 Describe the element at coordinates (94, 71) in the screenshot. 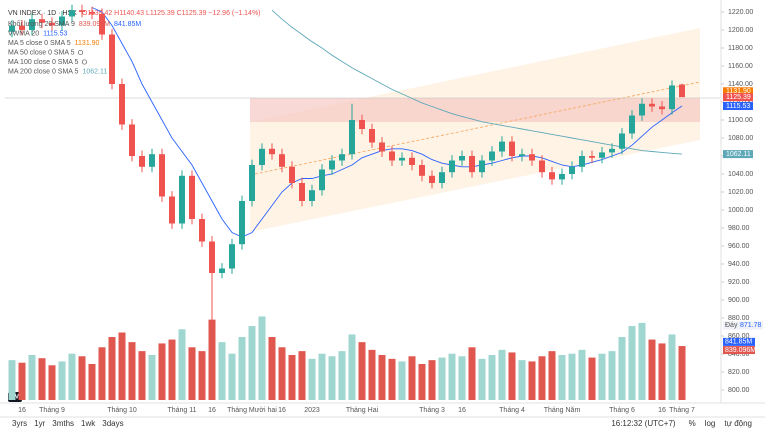

I see `legend-reading: 1062.11` at that location.